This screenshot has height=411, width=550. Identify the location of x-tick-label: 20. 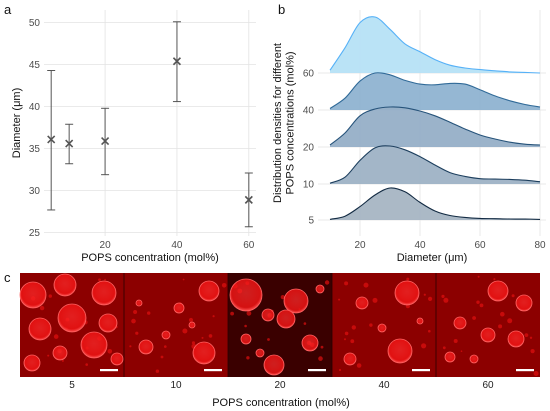
(360, 245).